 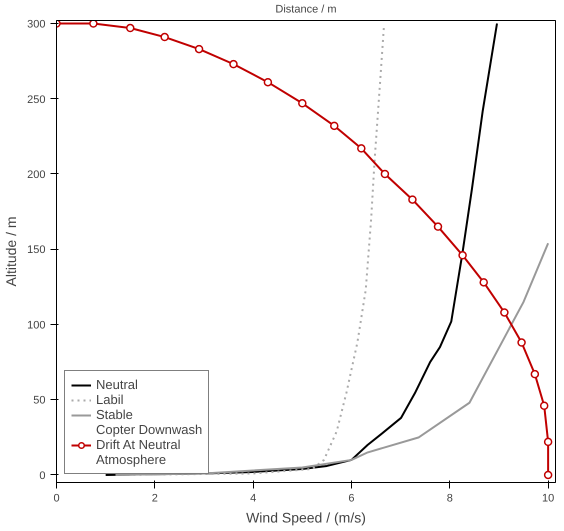 I want to click on y-tick-label: 300, so click(x=36, y=24).